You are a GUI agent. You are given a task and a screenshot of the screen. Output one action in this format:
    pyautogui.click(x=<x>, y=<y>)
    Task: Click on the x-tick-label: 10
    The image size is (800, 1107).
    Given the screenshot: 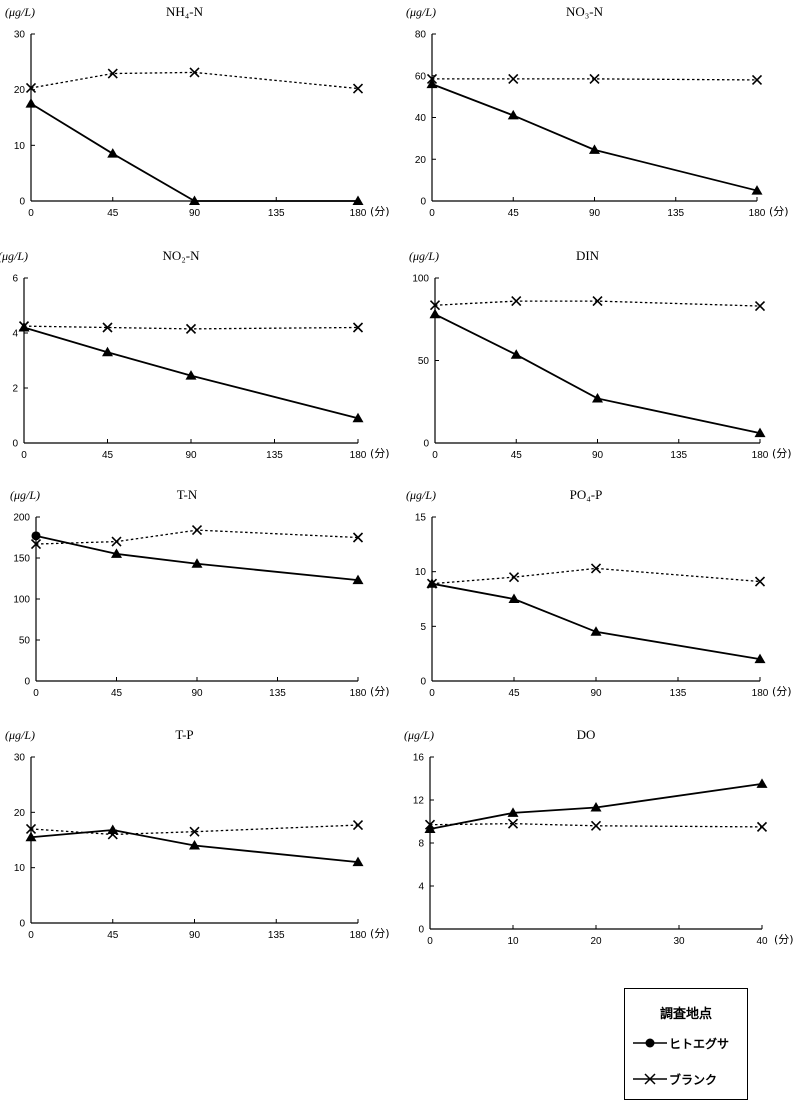 What is the action you would take?
    pyautogui.click(x=513, y=941)
    